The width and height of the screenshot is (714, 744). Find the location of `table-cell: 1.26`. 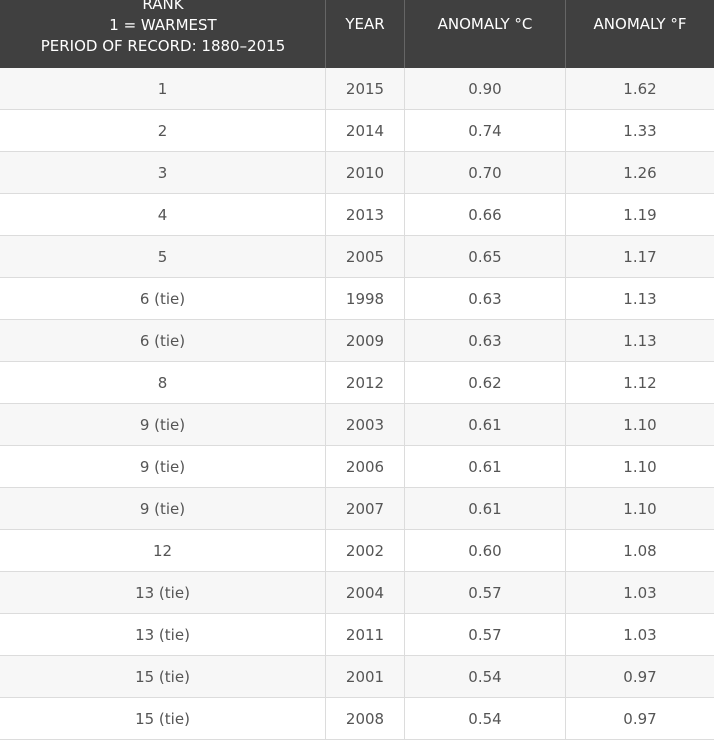

table-cell: 1.26 is located at coordinates (640, 173).